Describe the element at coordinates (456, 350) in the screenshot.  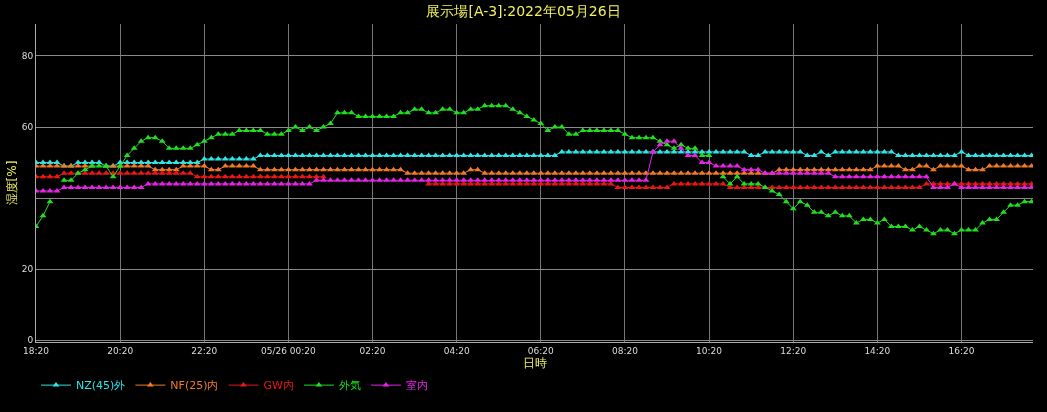
I see `x-tick-label: 04:20` at that location.